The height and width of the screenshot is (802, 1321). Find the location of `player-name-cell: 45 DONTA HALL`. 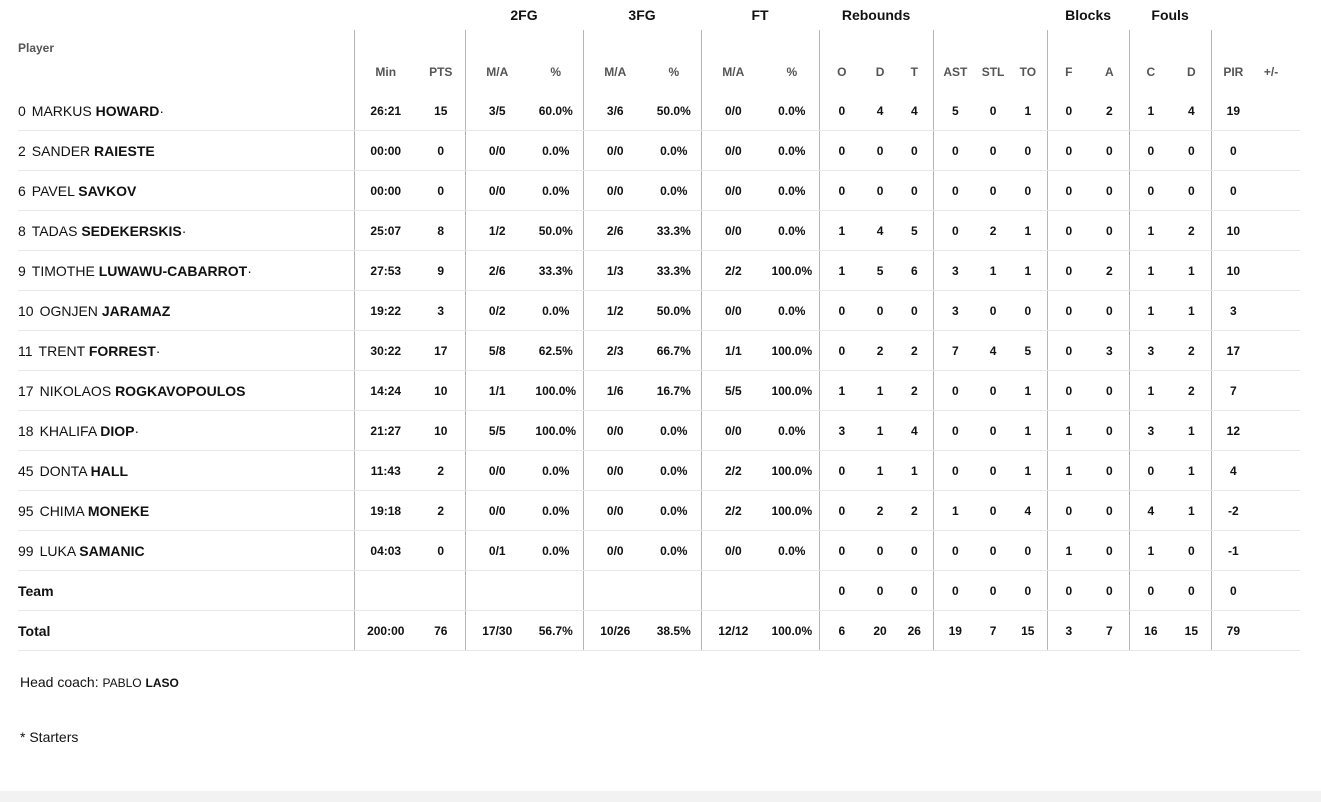

player-name-cell: 45 DONTA HALL is located at coordinates (186, 470).